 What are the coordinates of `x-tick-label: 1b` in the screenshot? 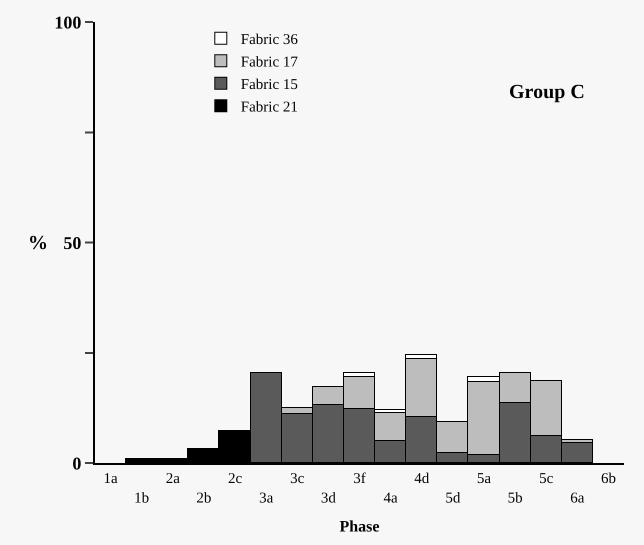 It's located at (142, 498).